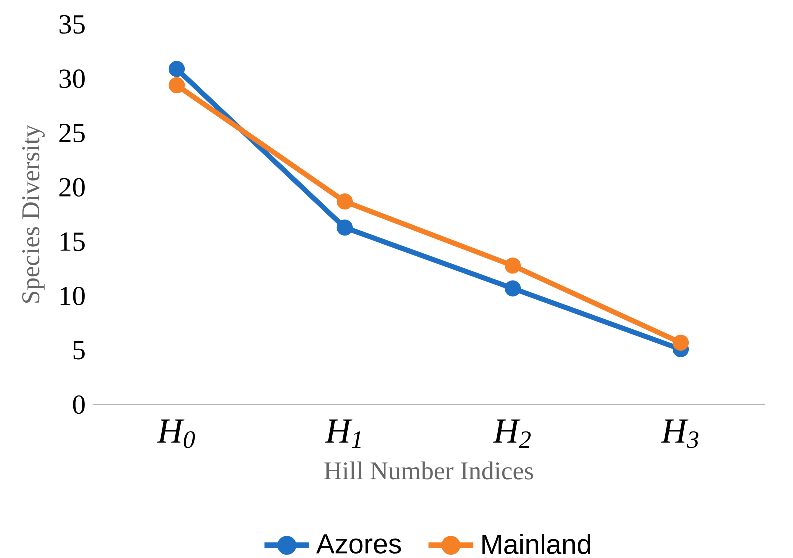 The image size is (793, 558). I want to click on x-tick-label: H$_{0}$, so click(176, 434).